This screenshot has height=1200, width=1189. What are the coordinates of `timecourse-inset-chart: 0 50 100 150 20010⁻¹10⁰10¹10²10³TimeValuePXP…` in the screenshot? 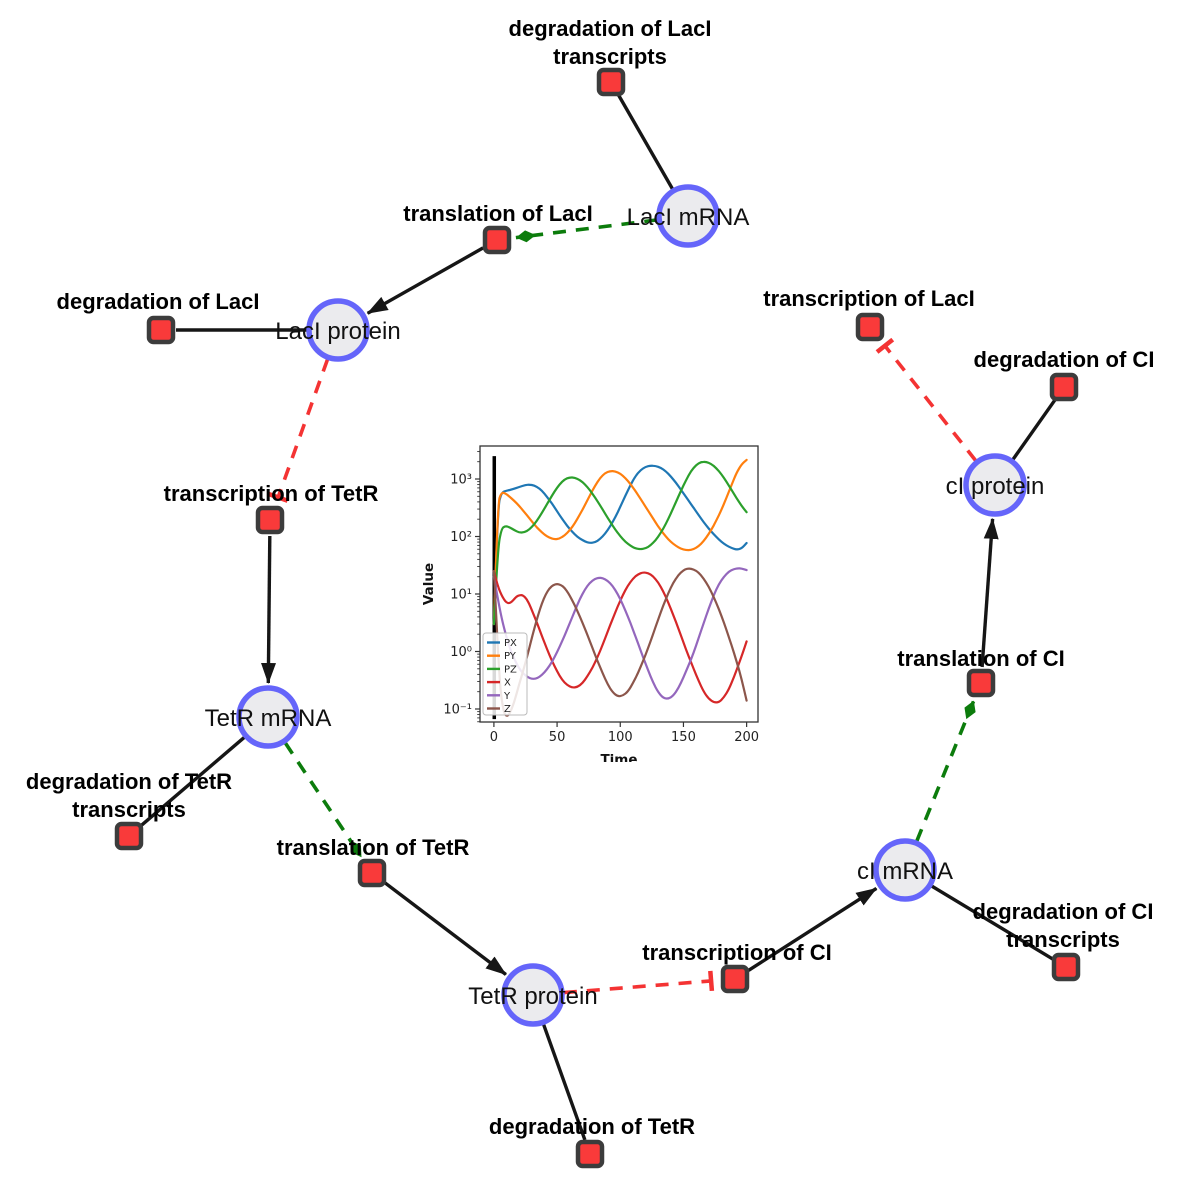 It's located at (590, 603).